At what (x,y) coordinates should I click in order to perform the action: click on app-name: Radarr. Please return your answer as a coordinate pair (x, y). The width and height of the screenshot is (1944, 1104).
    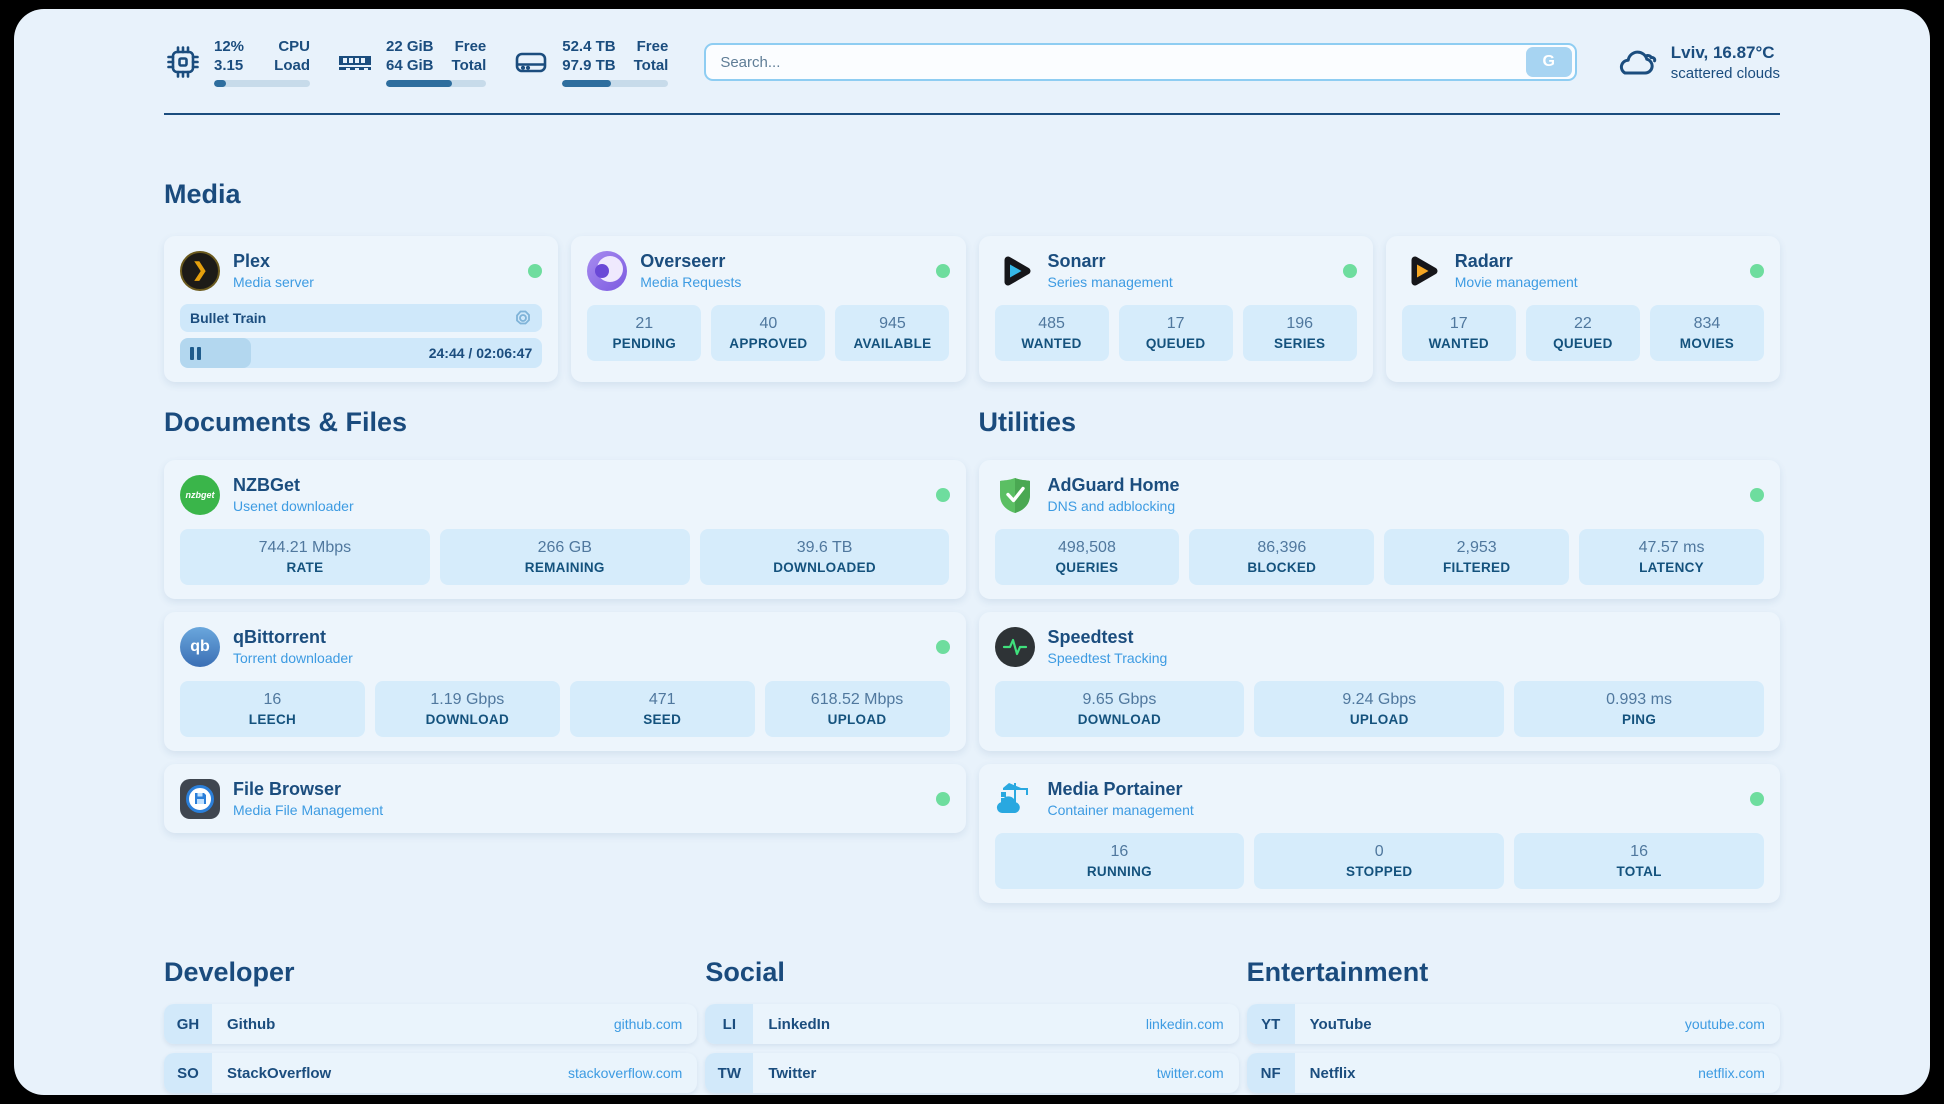
    Looking at the image, I should click on (1483, 261).